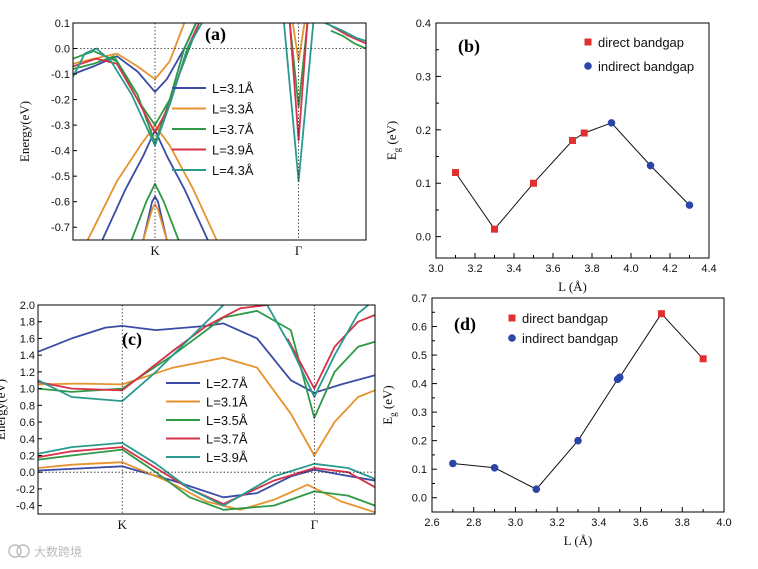  I want to click on y-tick-label: 0.4, so click(419, 385).